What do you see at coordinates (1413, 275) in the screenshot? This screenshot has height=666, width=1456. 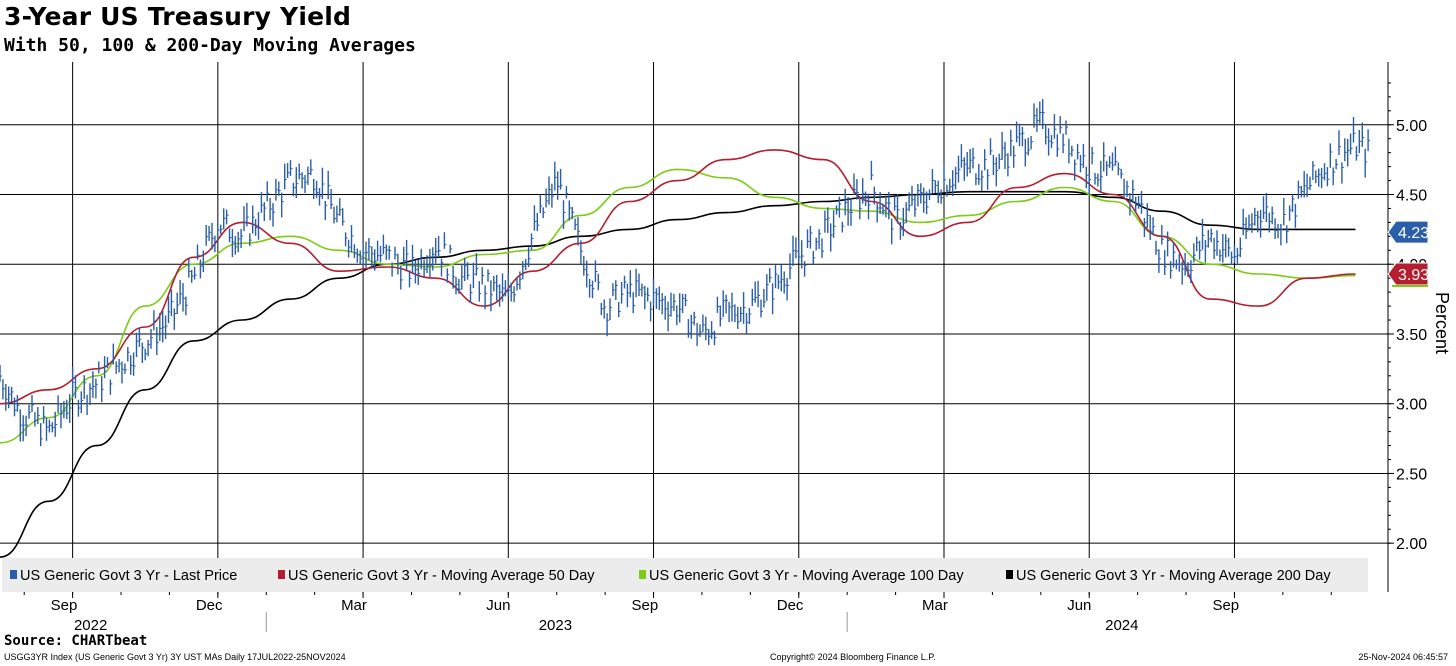 I see `ma50-end-label: 3.93` at bounding box center [1413, 275].